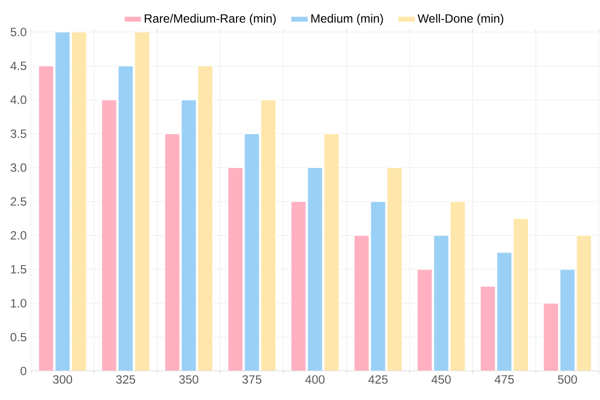  What do you see at coordinates (252, 379) in the screenshot?
I see `x-tick-label: 375` at bounding box center [252, 379].